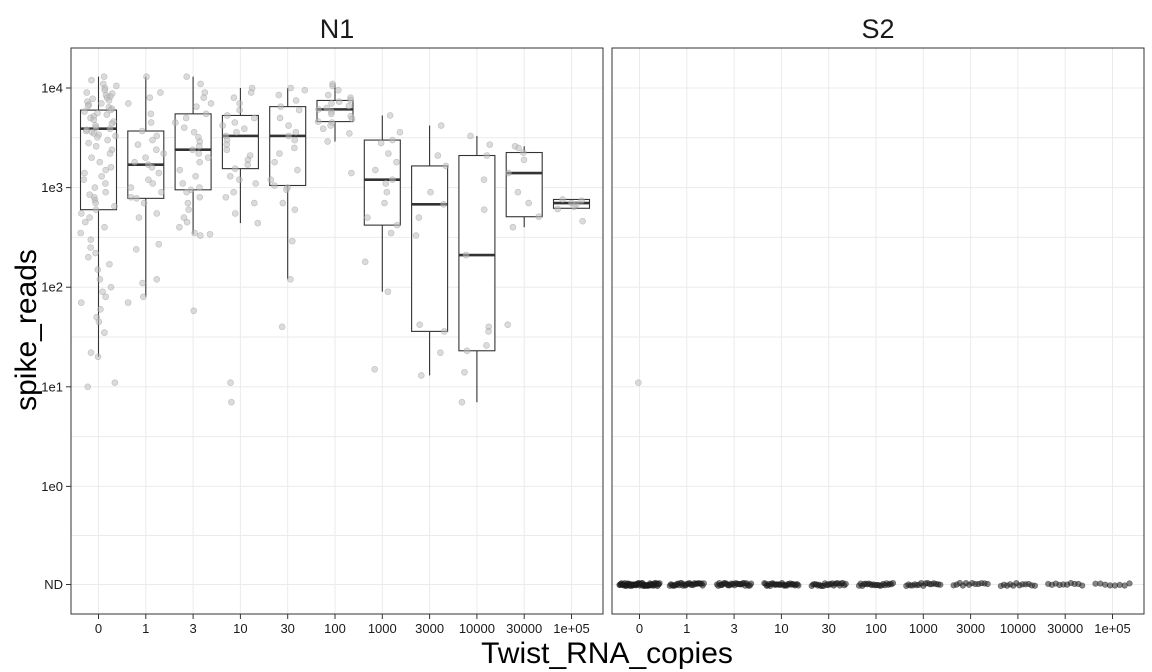 Image resolution: width=1152 pixels, height=672 pixels. What do you see at coordinates (524, 628) in the screenshot?
I see `x-tick-label: 30000` at bounding box center [524, 628].